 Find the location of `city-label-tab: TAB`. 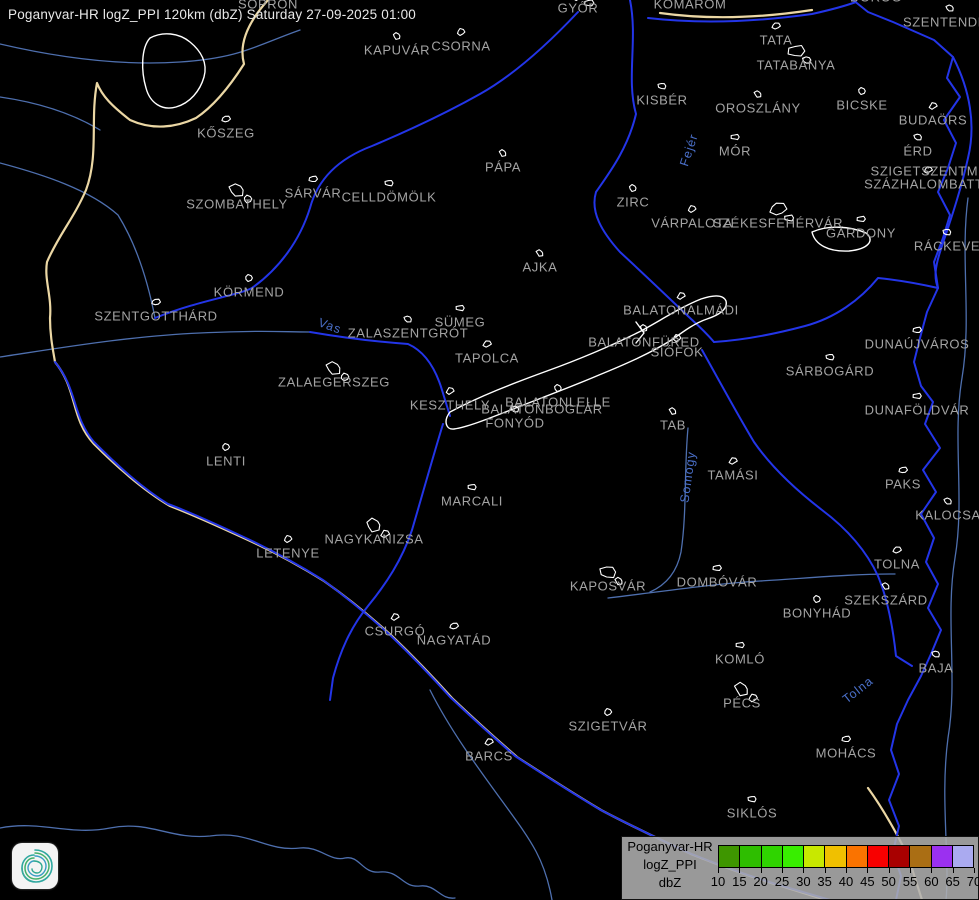

city-label-tab: TAB is located at coordinates (673, 425).